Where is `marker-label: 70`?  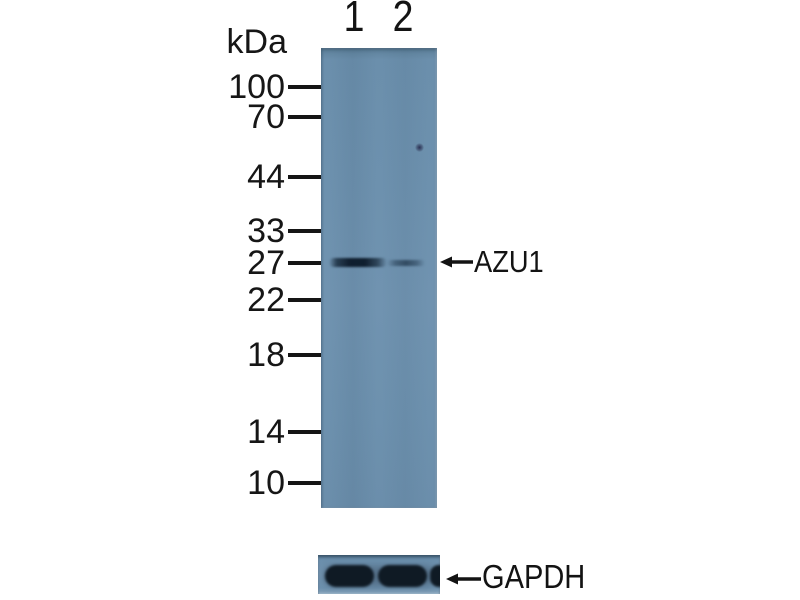 marker-label: 70 is located at coordinates (266, 117).